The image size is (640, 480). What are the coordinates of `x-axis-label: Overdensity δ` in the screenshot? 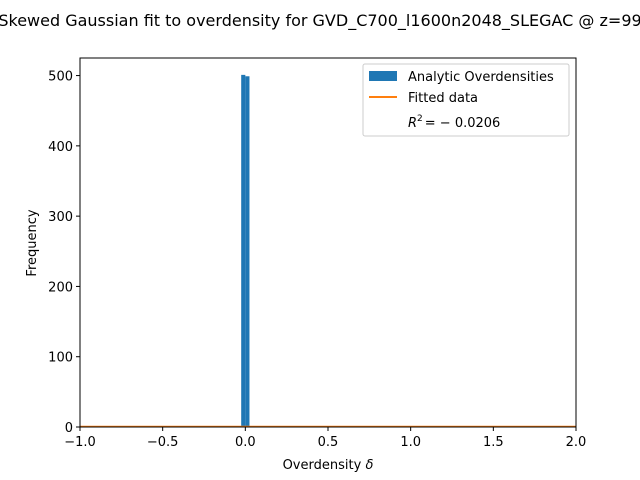 It's located at (328, 465).